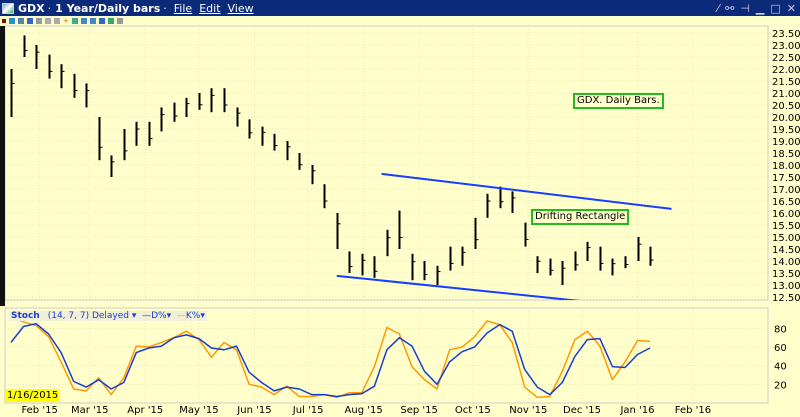  I want to click on zoom-out-icon, so click(57, 20).